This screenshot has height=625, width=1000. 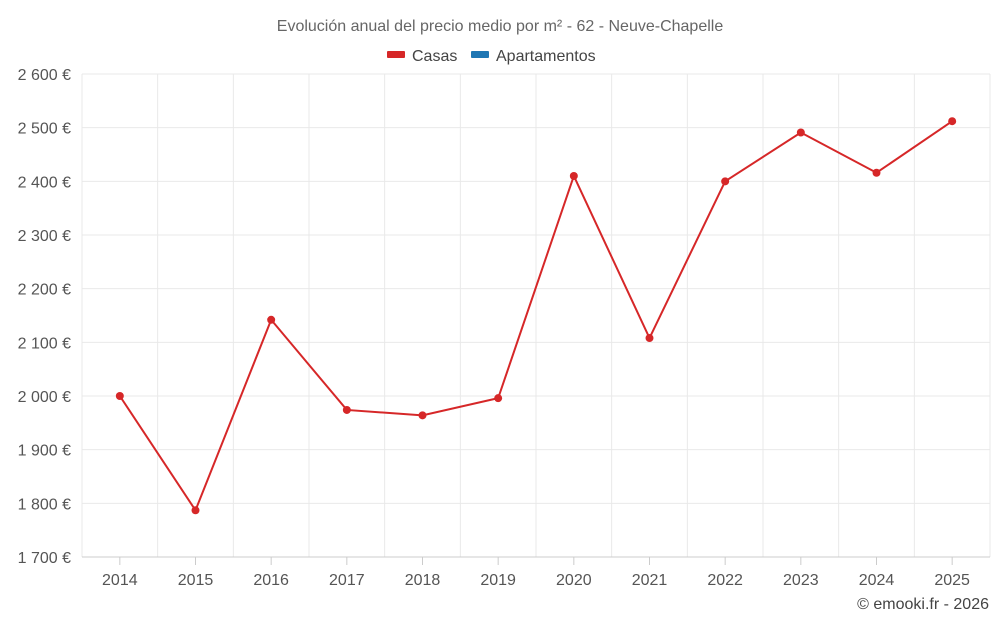 What do you see at coordinates (196, 580) in the screenshot?
I see `x-tick-label: 2015` at bounding box center [196, 580].